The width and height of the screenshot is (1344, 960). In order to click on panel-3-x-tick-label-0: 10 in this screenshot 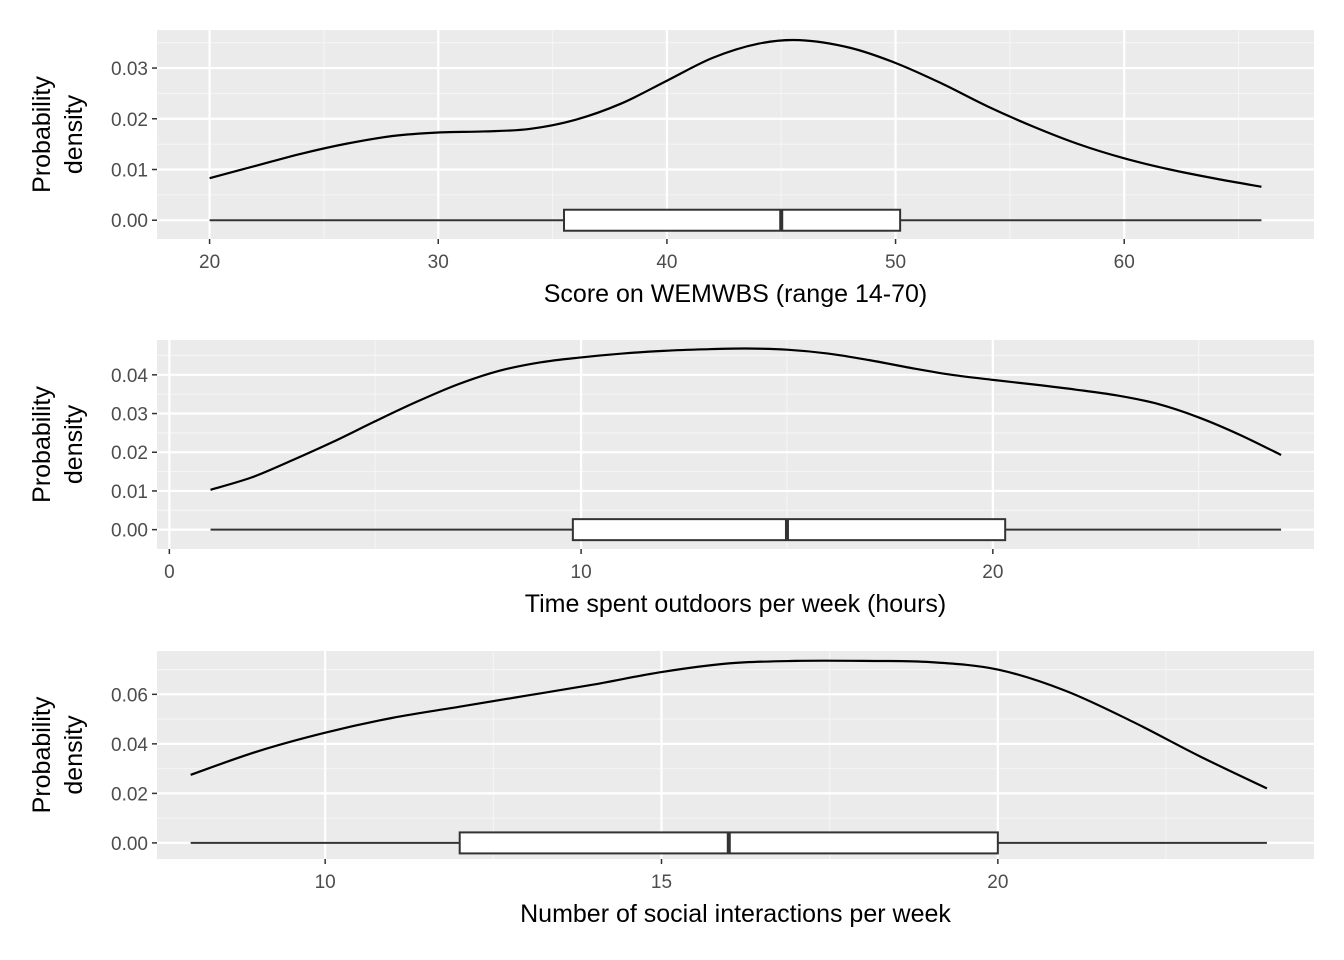, I will do `click(325, 882)`.